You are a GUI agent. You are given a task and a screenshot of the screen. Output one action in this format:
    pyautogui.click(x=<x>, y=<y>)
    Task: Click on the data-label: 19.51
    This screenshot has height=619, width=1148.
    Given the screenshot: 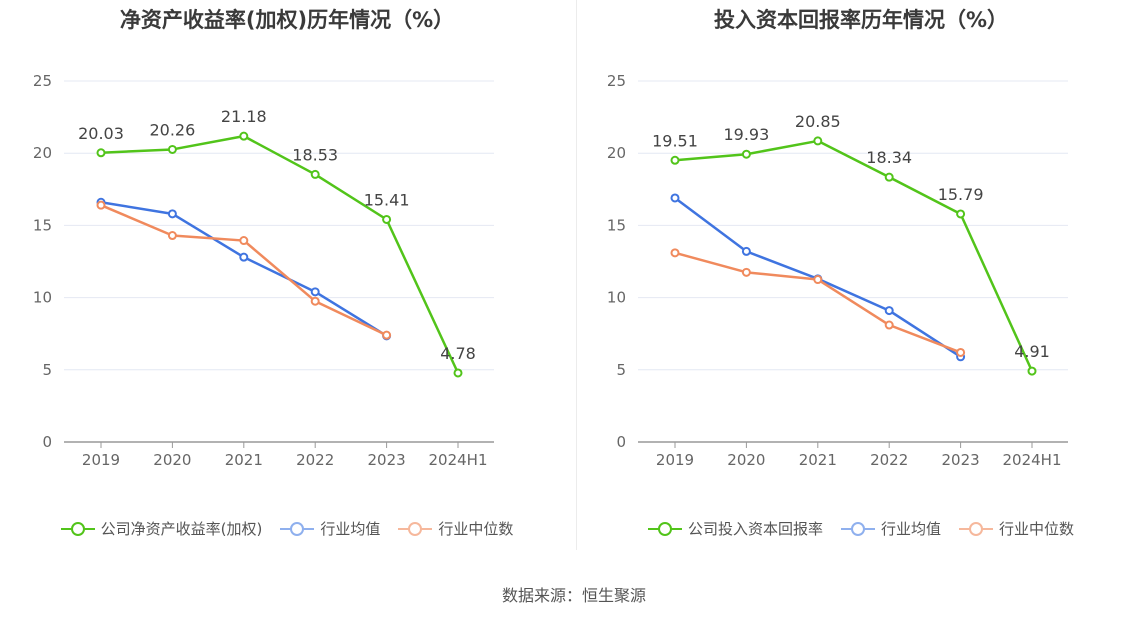 What is the action you would take?
    pyautogui.click(x=675, y=140)
    